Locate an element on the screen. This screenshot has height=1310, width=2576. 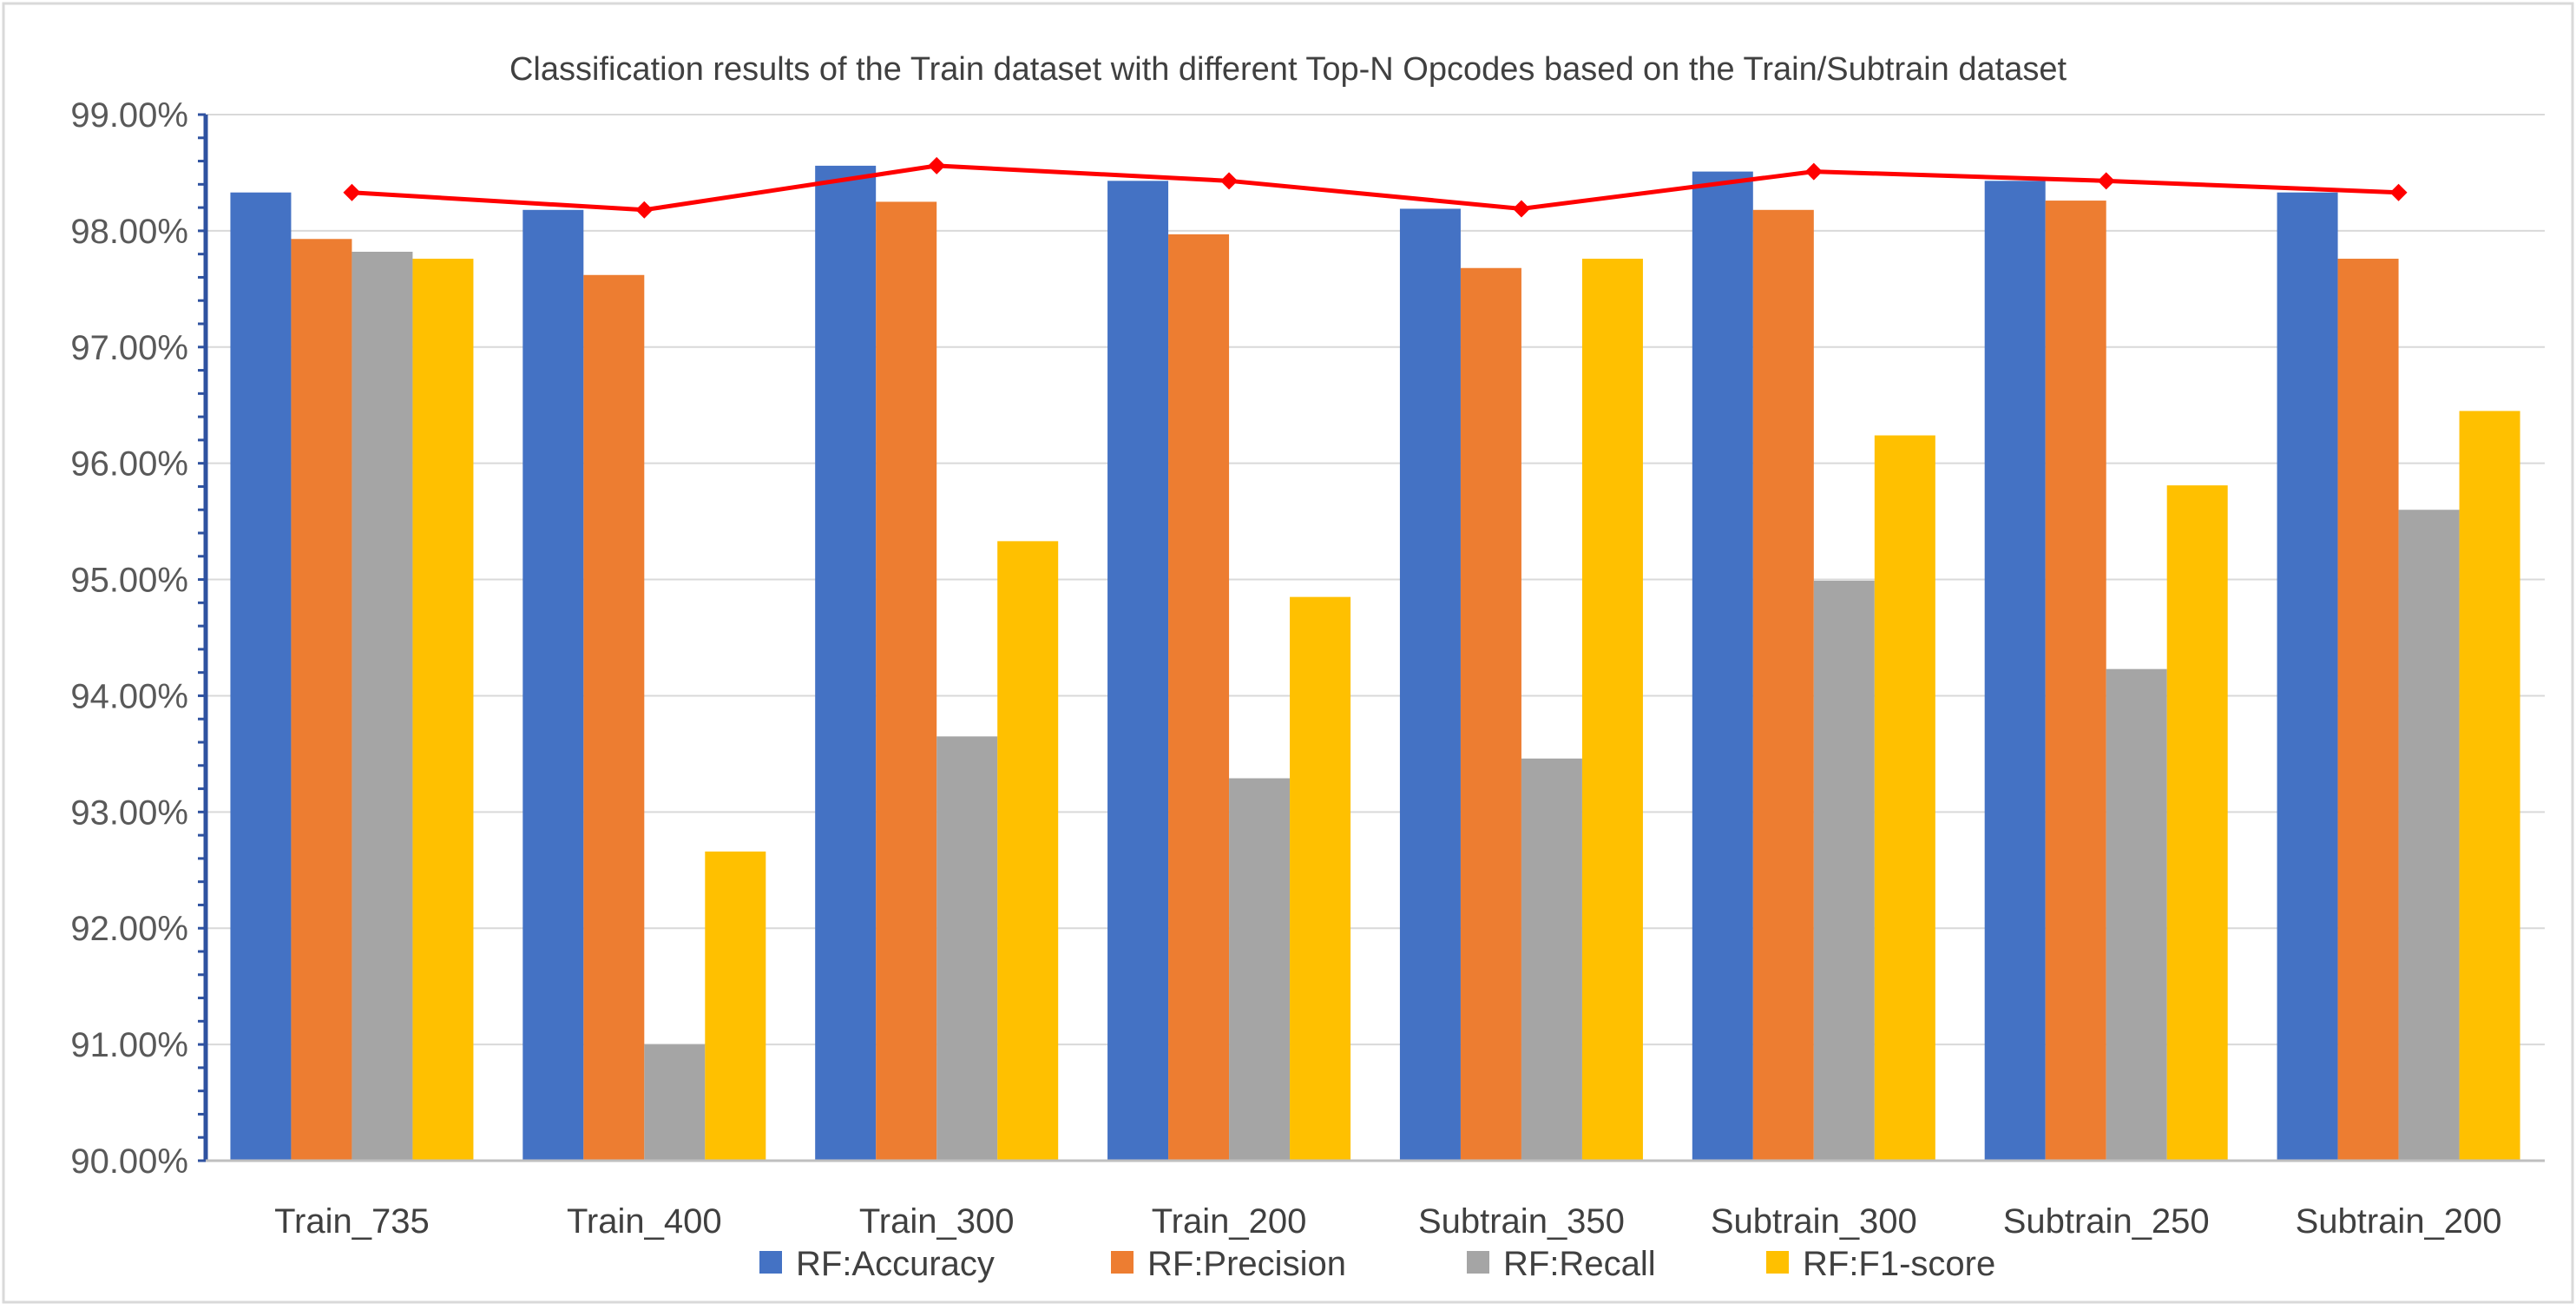
x-tick-label: Subtrain_350 is located at coordinates (1521, 1221).